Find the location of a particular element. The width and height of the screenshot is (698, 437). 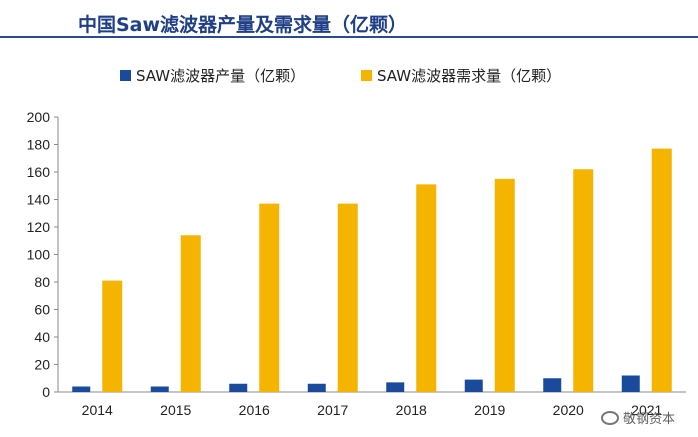

wechat-icon is located at coordinates (610, 417).